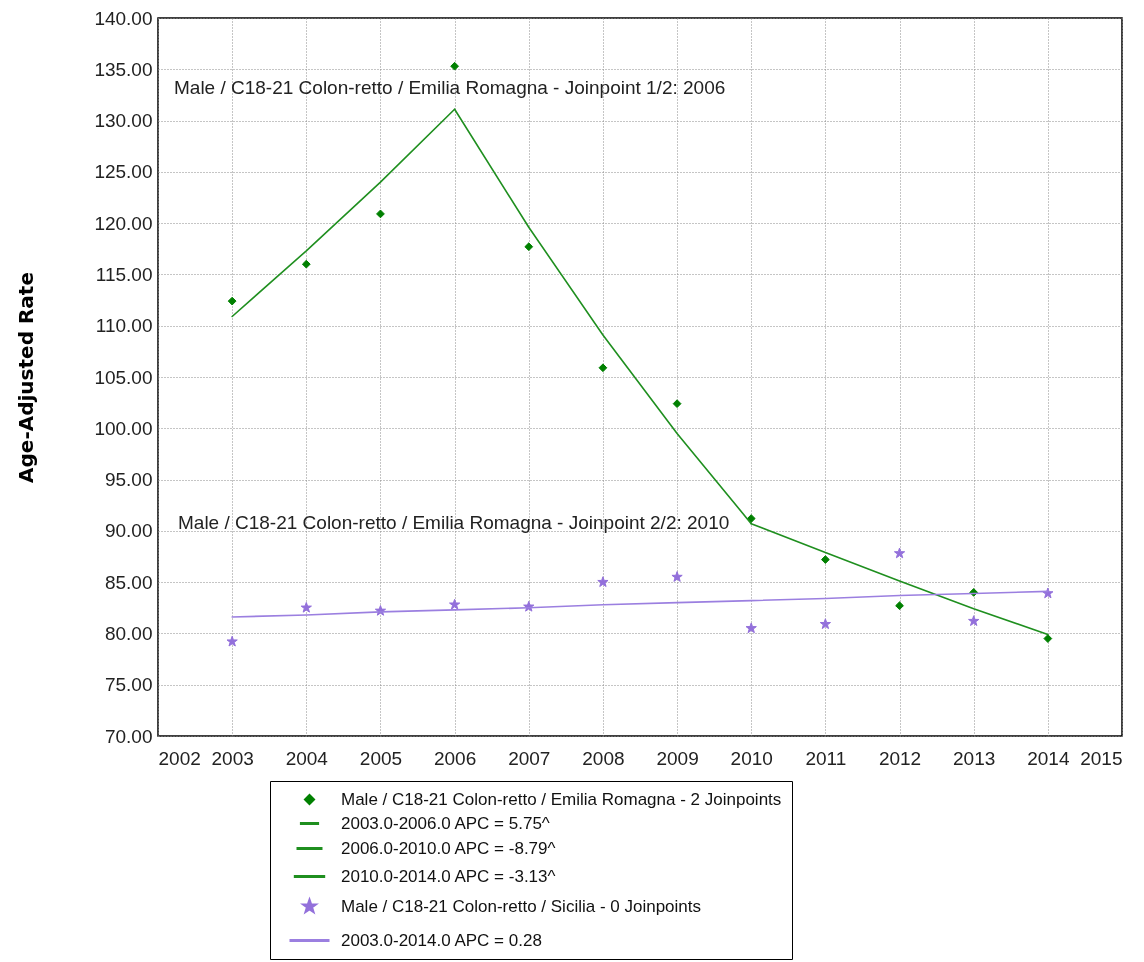 The width and height of the screenshot is (1144, 962). Describe the element at coordinates (751, 758) in the screenshot. I see `x-tick-label: 2010` at that location.